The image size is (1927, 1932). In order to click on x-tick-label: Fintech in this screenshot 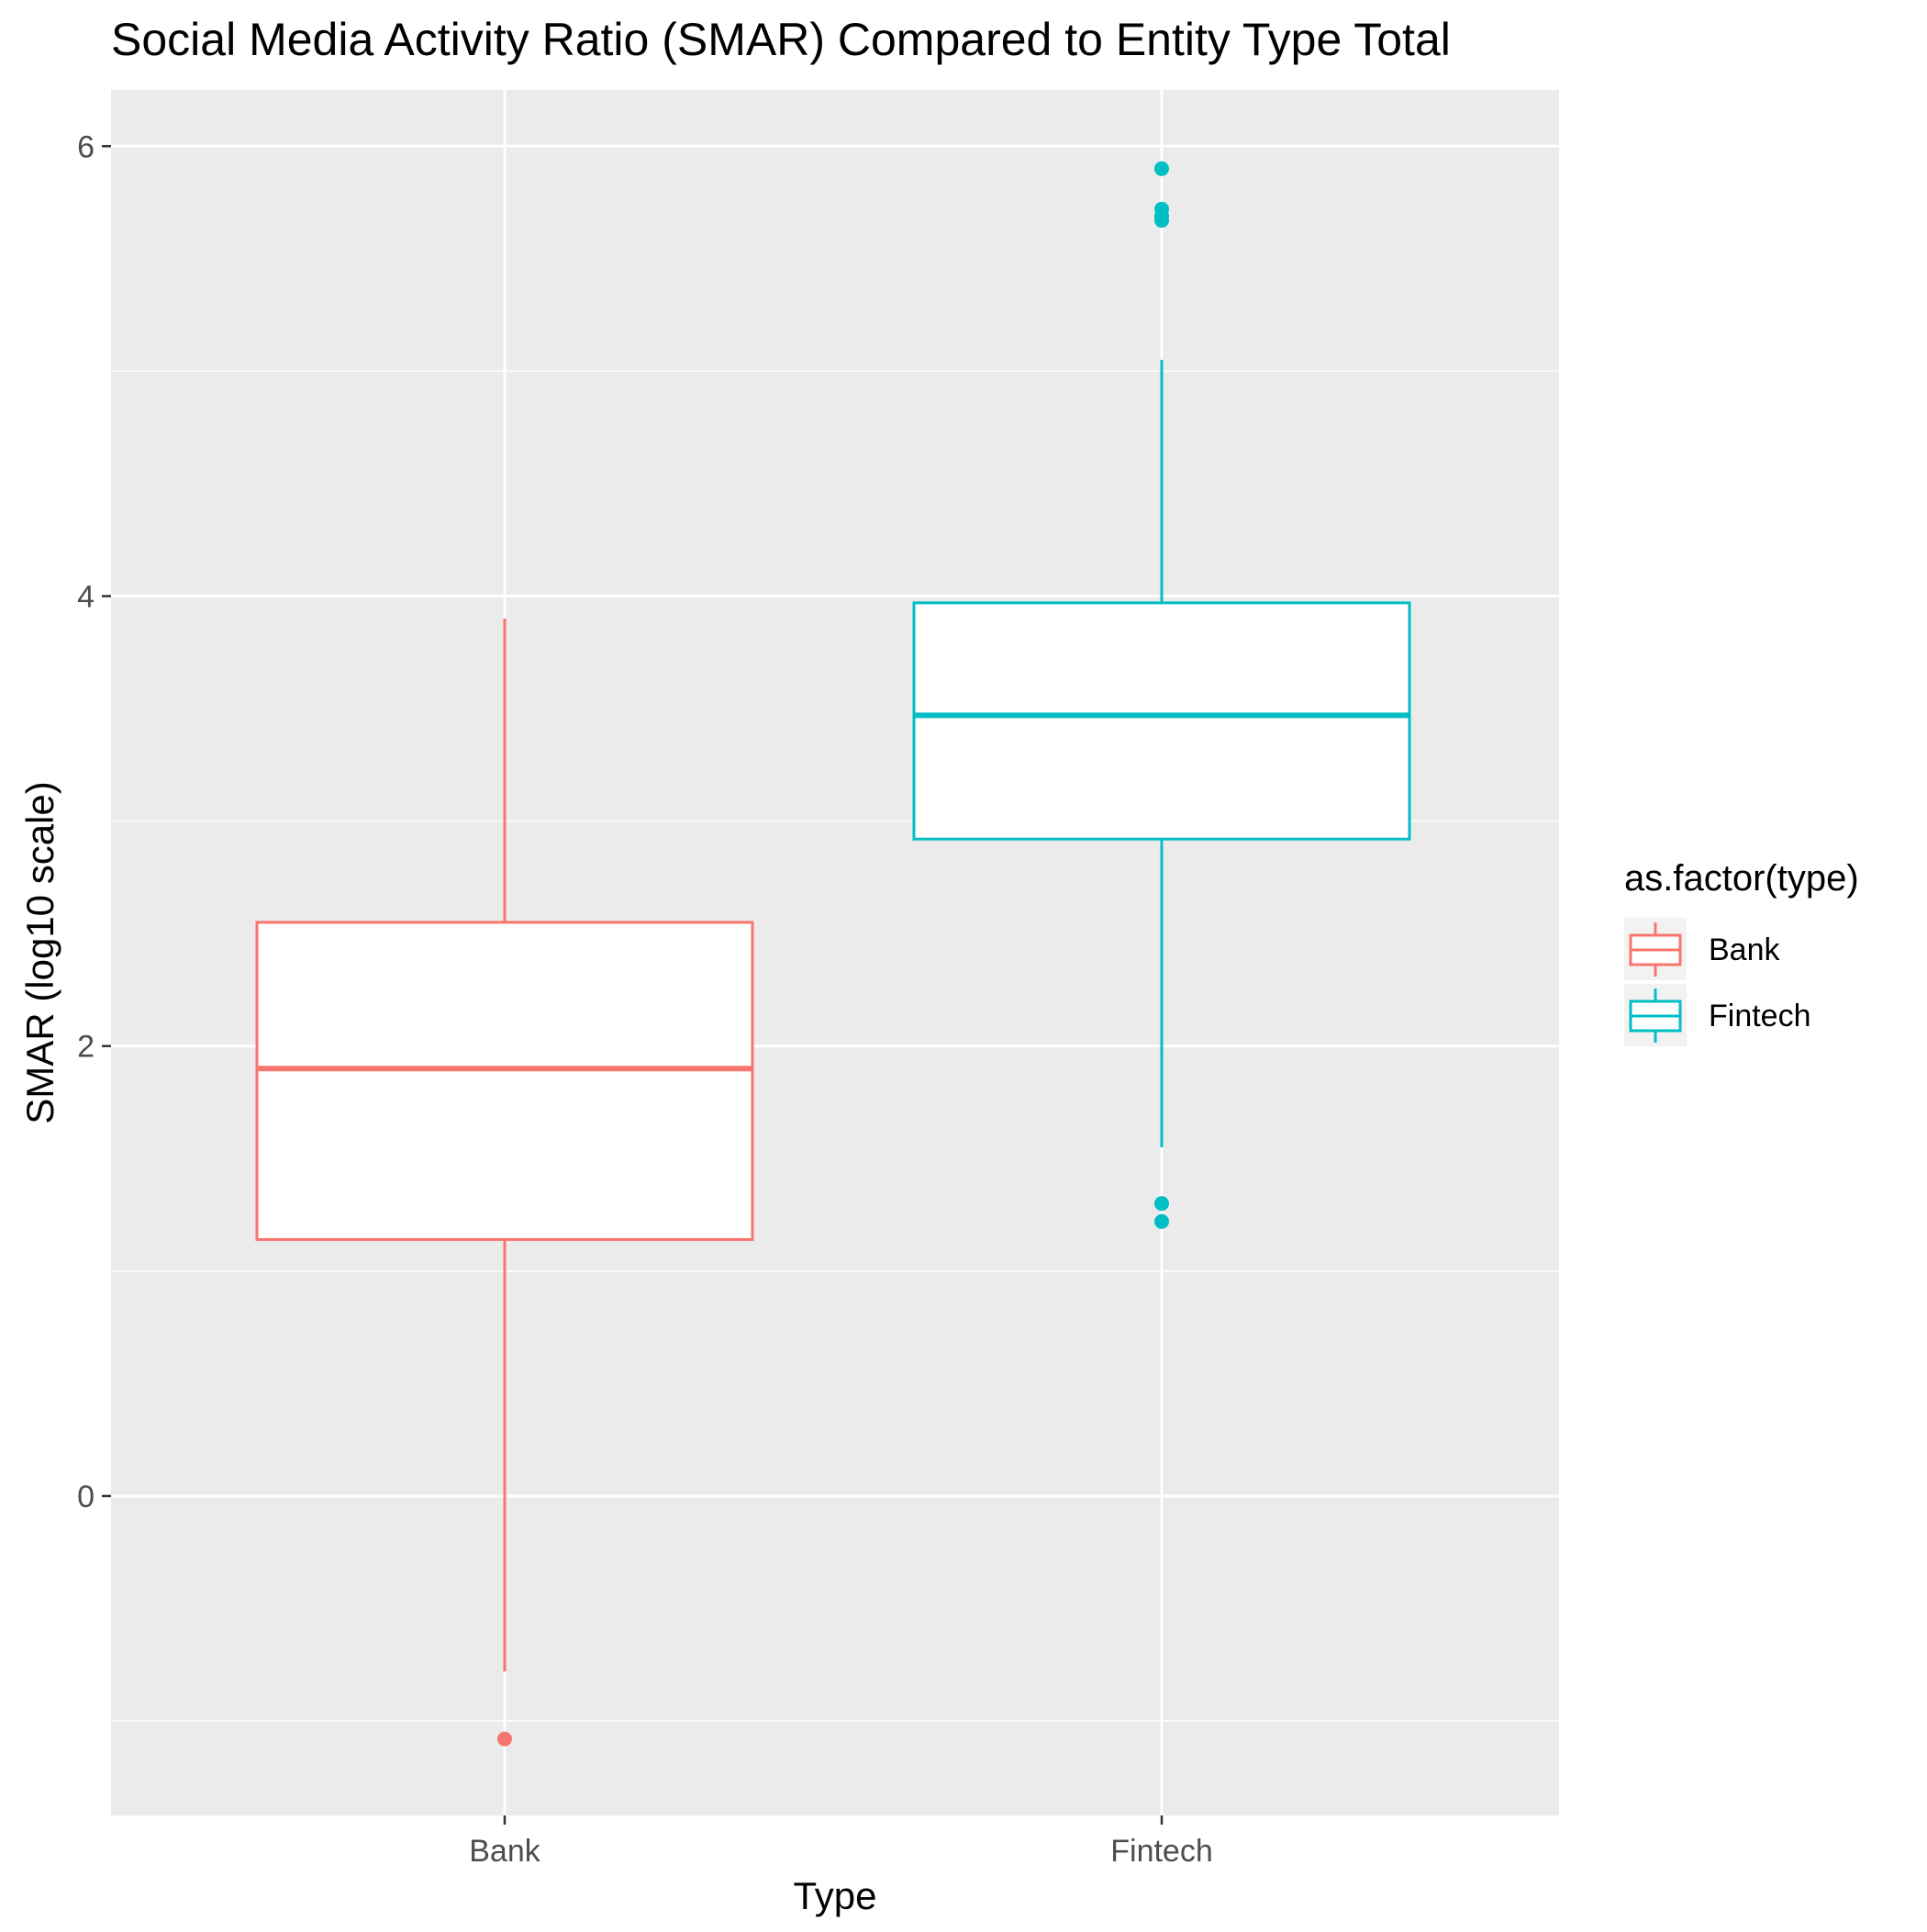, I will do `click(1161, 1851)`.